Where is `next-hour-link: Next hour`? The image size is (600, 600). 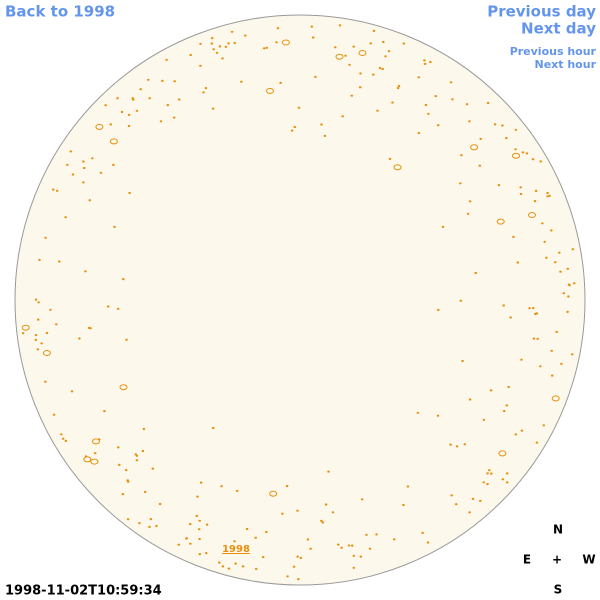 next-hour-link: Next hour is located at coordinates (566, 64).